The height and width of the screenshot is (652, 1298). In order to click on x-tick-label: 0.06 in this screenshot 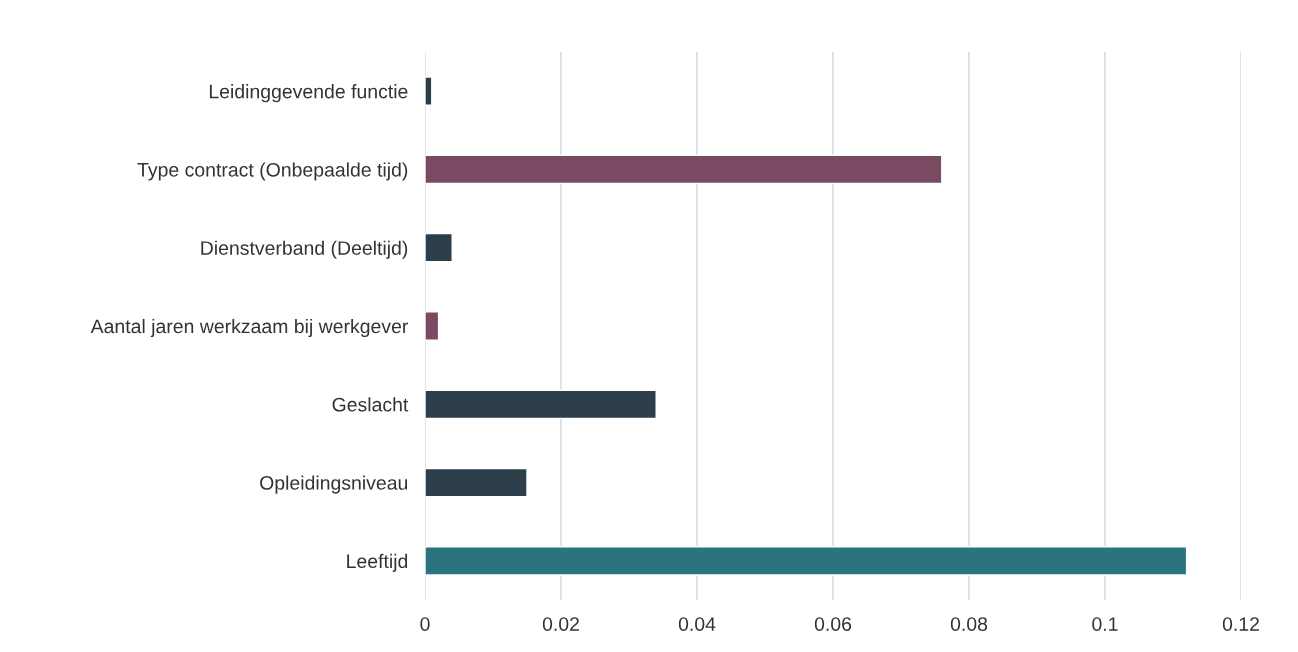, I will do `click(833, 624)`.